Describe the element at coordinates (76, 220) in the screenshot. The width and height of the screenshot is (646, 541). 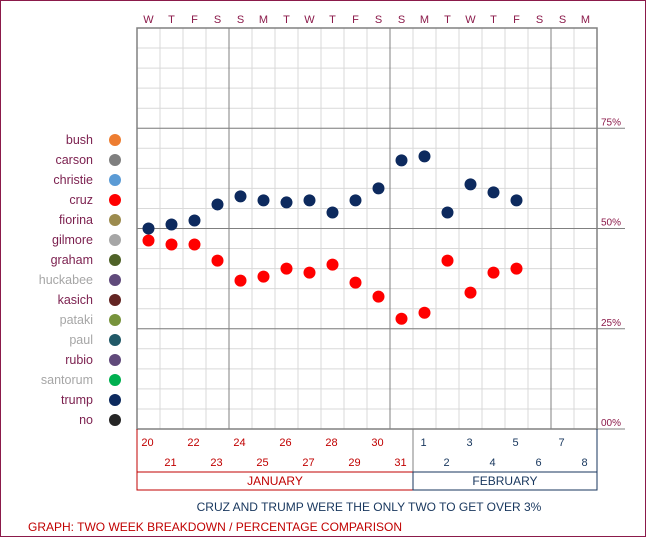
I see `legend-label: fiorina` at that location.